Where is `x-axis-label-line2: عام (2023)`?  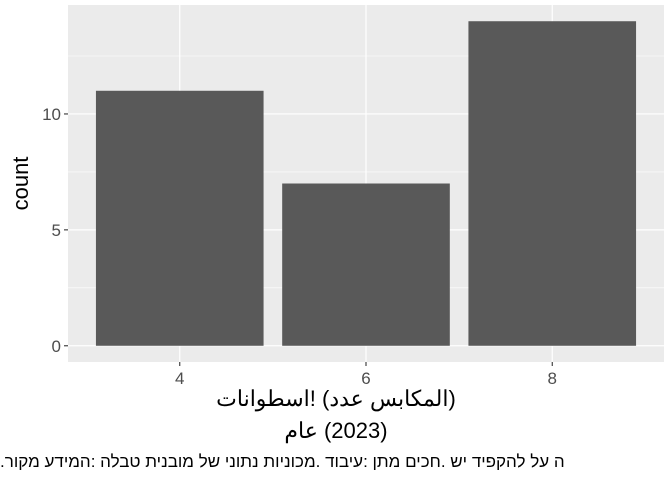 x-axis-label-line2: عام (2023) is located at coordinates (336, 430).